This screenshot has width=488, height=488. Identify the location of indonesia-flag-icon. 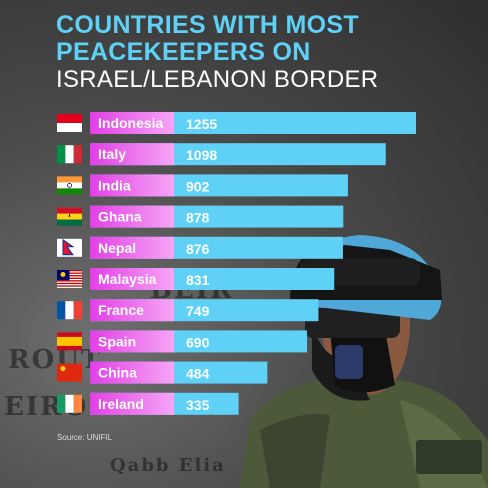
(69, 123).